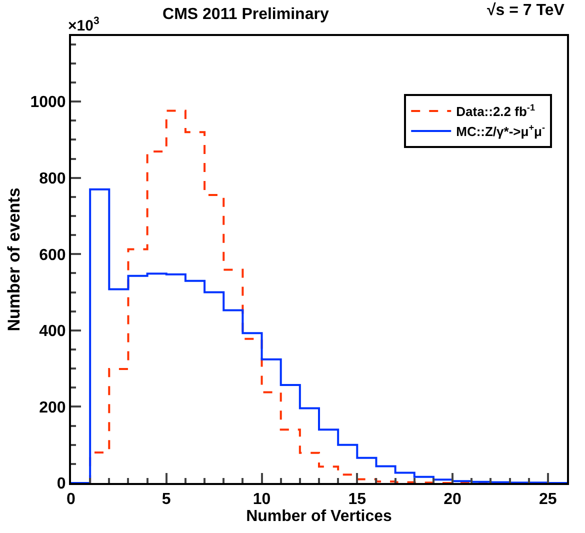  Describe the element at coordinates (453, 499) in the screenshot. I see `x-tick-label: 20` at that location.